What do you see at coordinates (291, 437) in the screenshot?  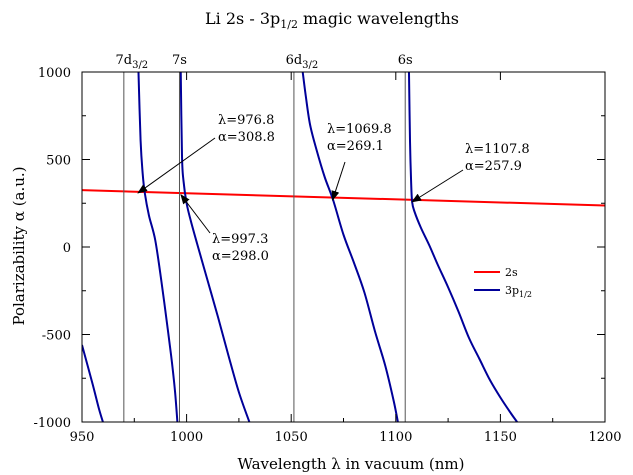 I see `x-tick-label: 1050` at bounding box center [291, 437].